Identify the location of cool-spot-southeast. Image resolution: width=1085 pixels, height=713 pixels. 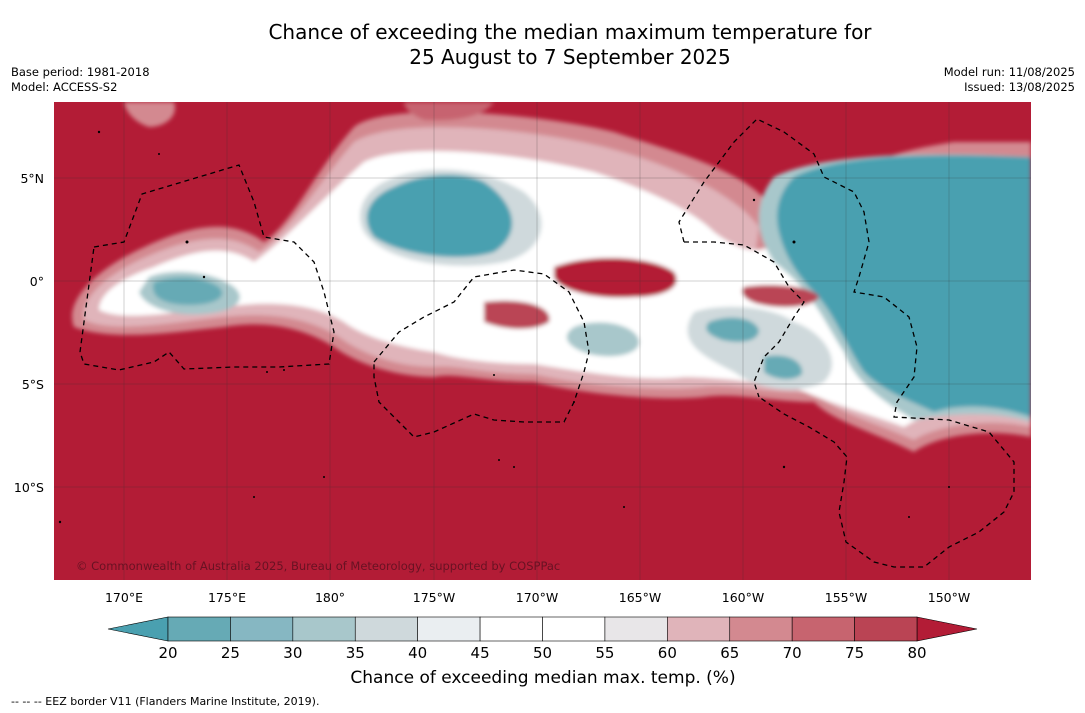
(783, 367).